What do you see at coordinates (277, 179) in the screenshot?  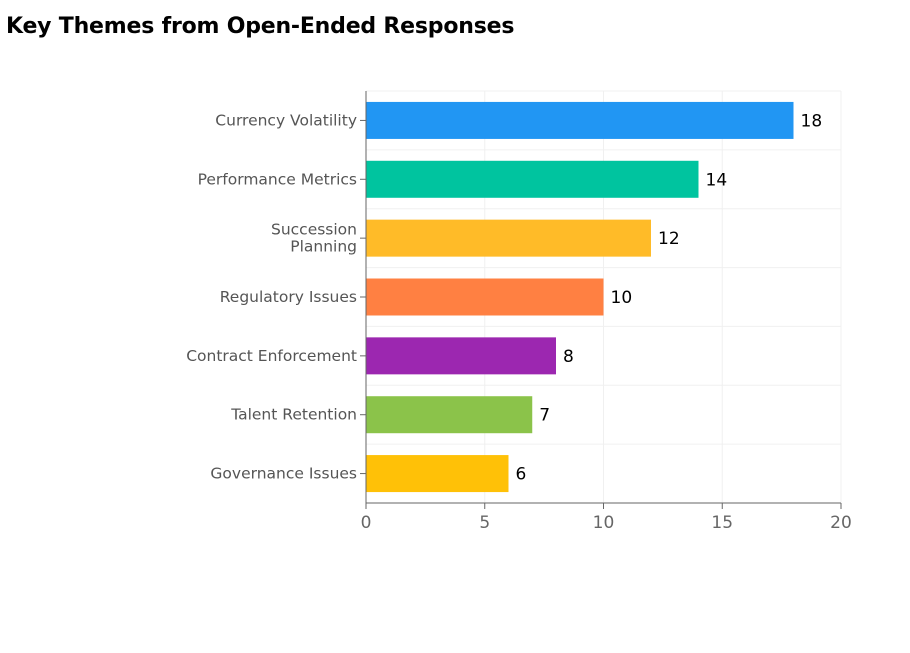 I see `category-label: Performance Metrics` at bounding box center [277, 179].